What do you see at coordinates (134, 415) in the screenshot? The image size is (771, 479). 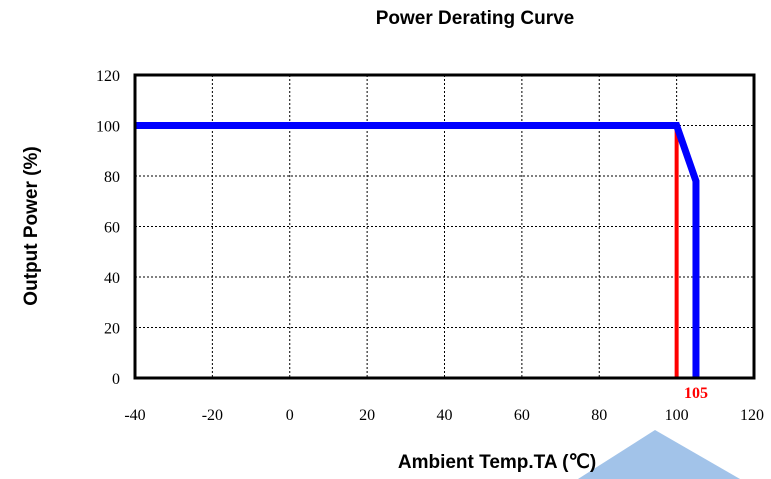 I see `x-tick-label: -40` at bounding box center [134, 415].